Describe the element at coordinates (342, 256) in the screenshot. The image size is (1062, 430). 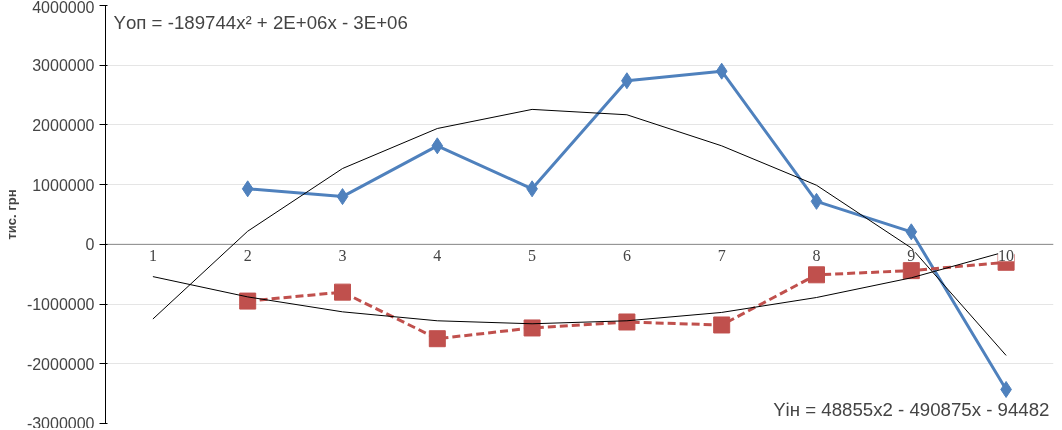
I see `x-tick-label: 3` at that location.